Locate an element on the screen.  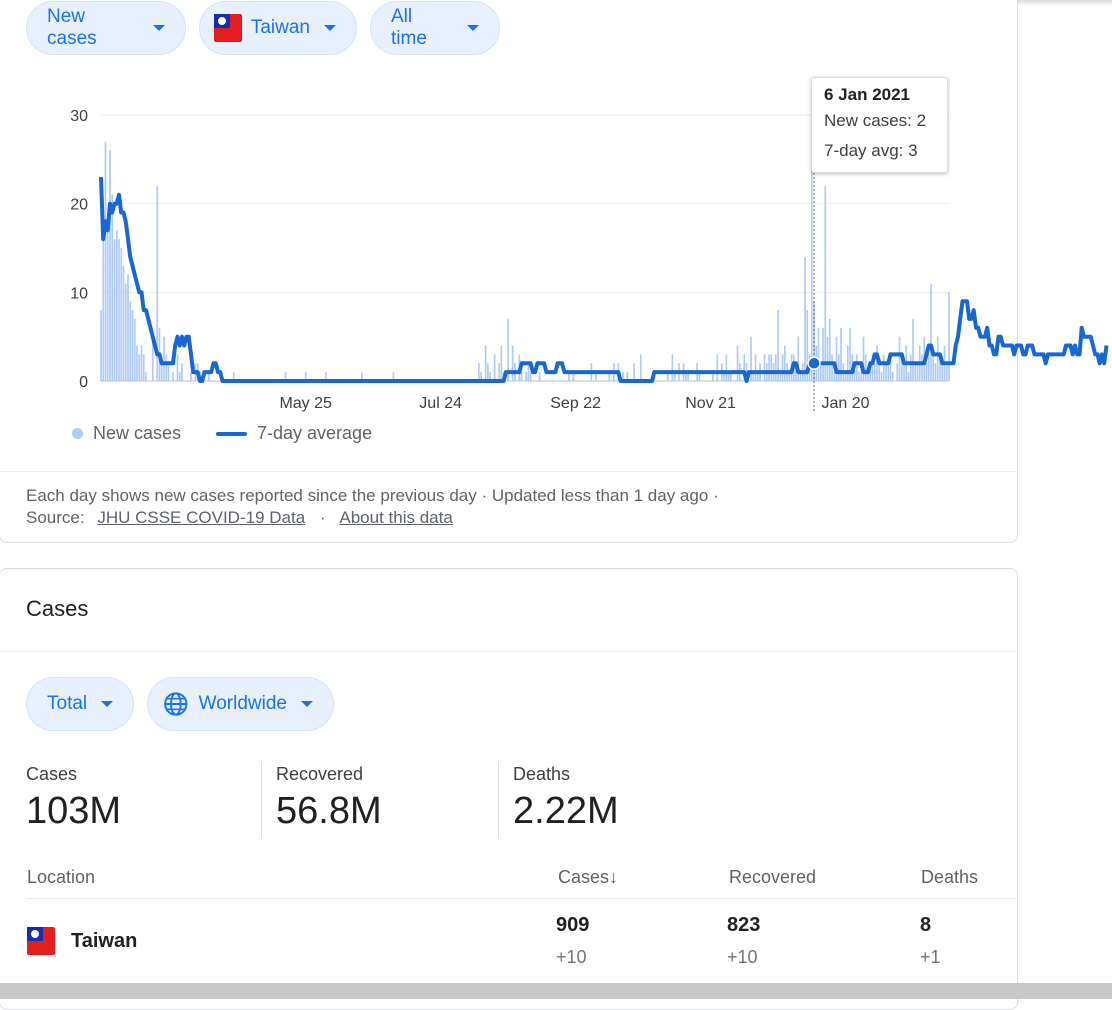
stat-recovered-label: Recovered is located at coordinates (320, 774).